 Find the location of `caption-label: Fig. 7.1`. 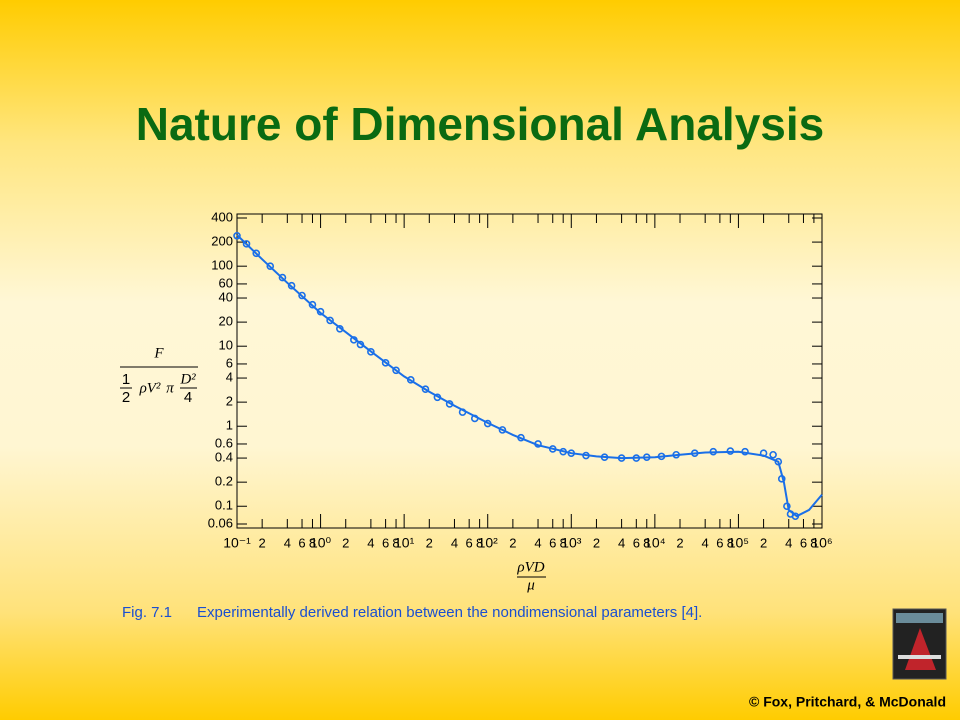

caption-label: Fig. 7.1 is located at coordinates (147, 612).